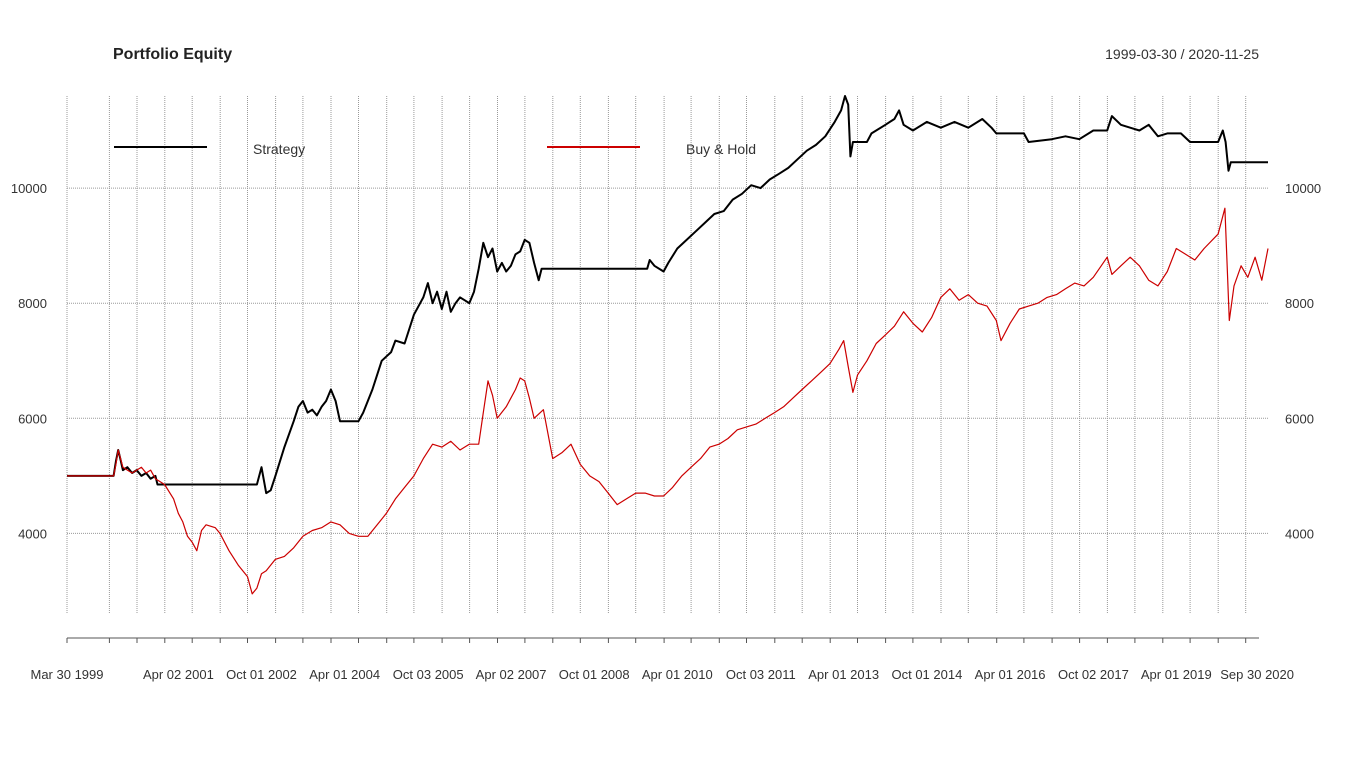  Describe the element at coordinates (172, 54) in the screenshot. I see `chart-title: Portfolio Equity` at that location.